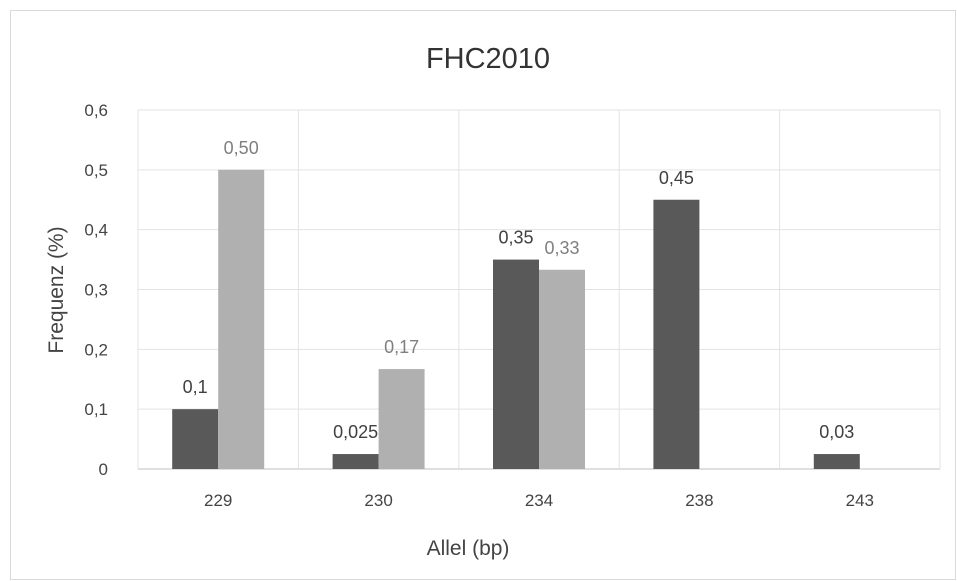 This screenshot has height=581, width=957. Describe the element at coordinates (96, 349) in the screenshot. I see `y-tick-label: 0,2` at that location.